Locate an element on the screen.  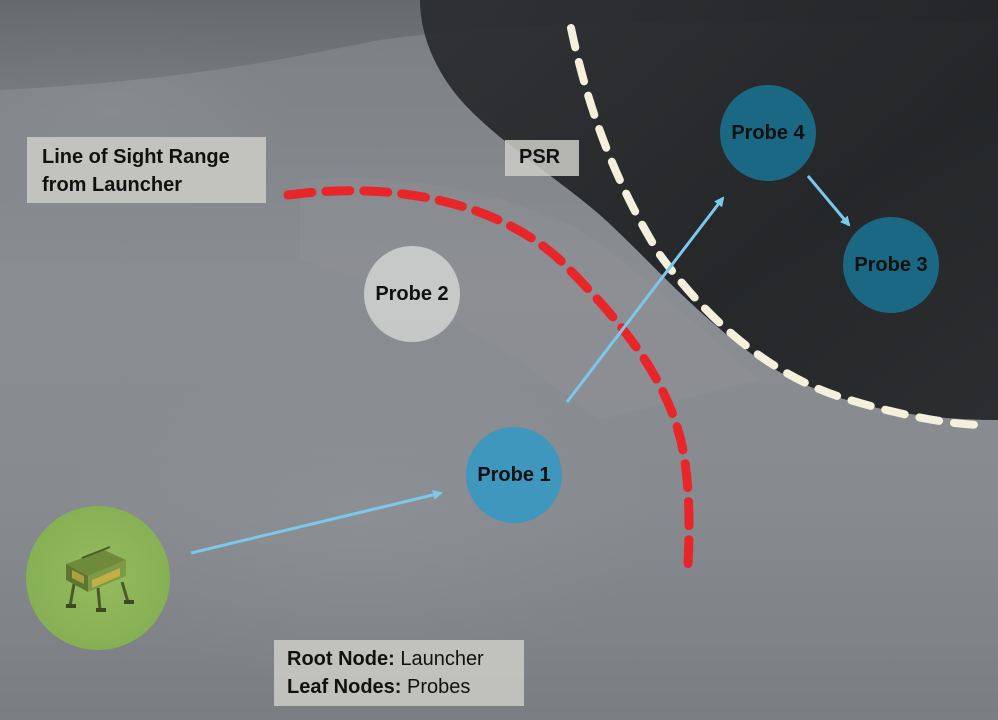
probe-1-label: Probe 1 is located at coordinates (514, 474).